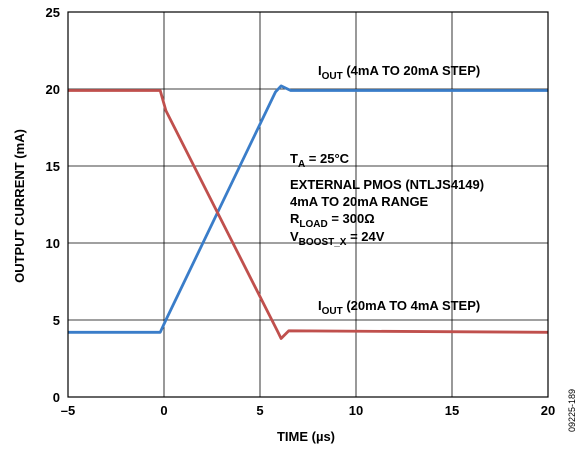  What do you see at coordinates (56, 397) in the screenshot?
I see `y-tick-label: 0` at bounding box center [56, 397].